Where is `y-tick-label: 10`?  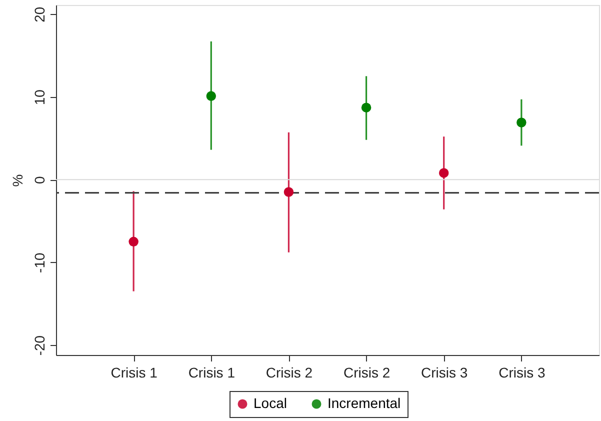 y-tick-label: 10 is located at coordinates (40, 97).